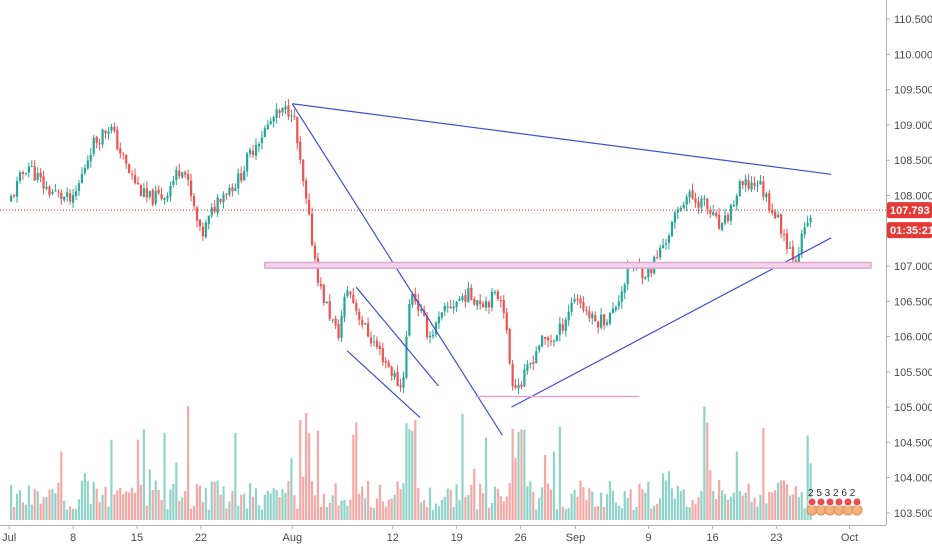 This screenshot has width=932, height=555. I want to click on upper-trendline, so click(562, 139).